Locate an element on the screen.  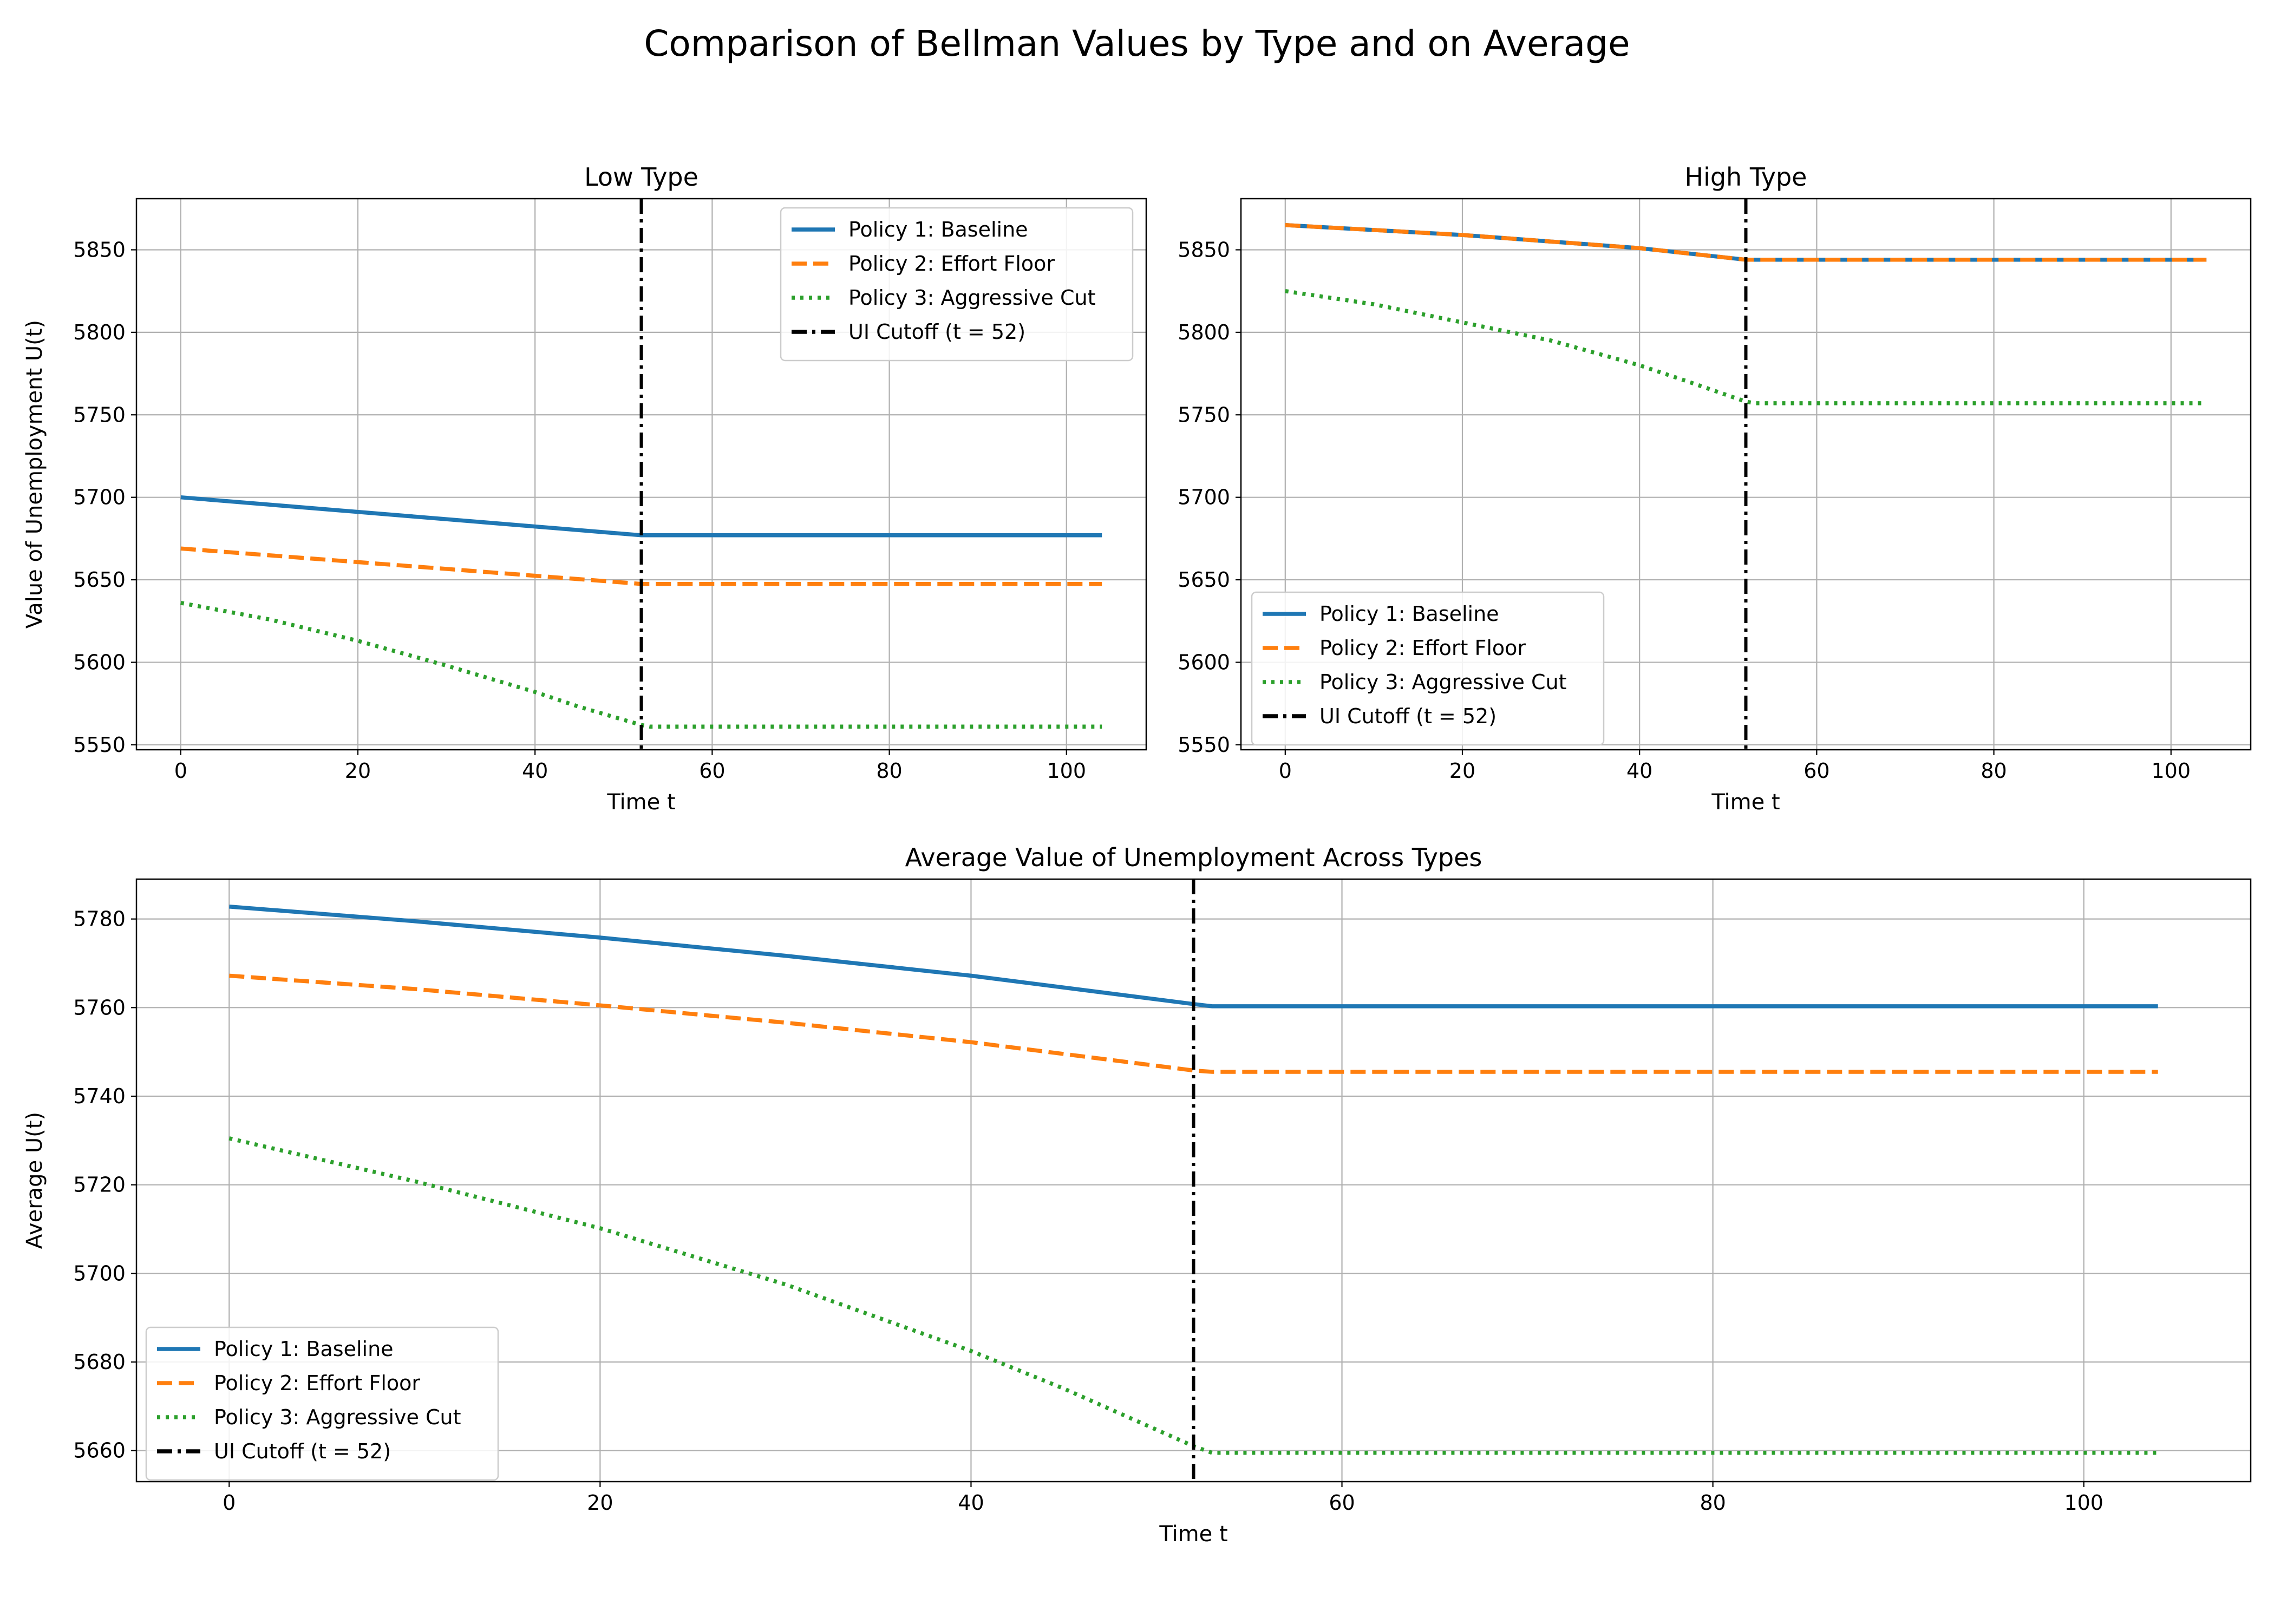
y-tick-label: 5680 is located at coordinates (99, 1362).